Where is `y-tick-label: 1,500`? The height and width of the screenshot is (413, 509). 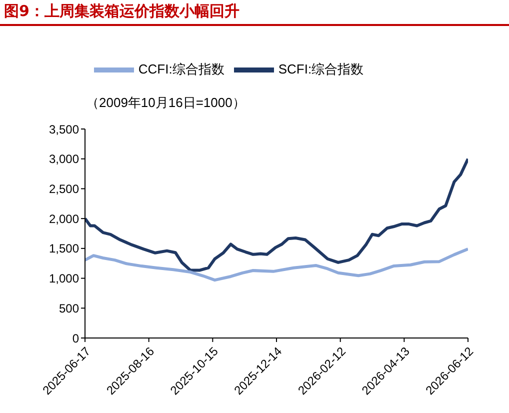
y-tick-label: 1,500 is located at coordinates (64, 249).